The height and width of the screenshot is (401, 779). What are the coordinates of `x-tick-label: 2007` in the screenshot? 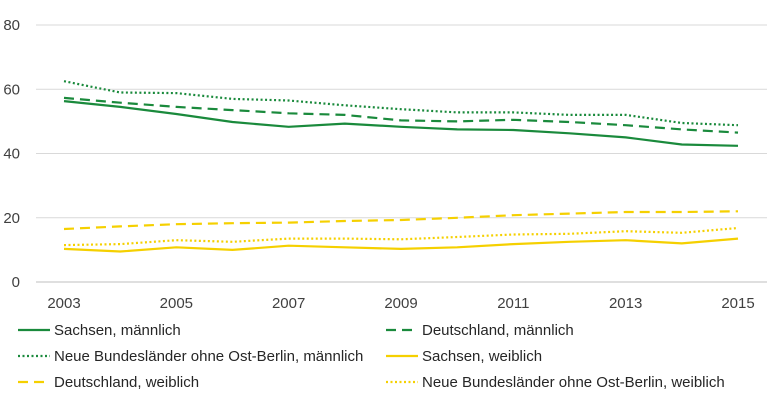 It's located at (288, 303).